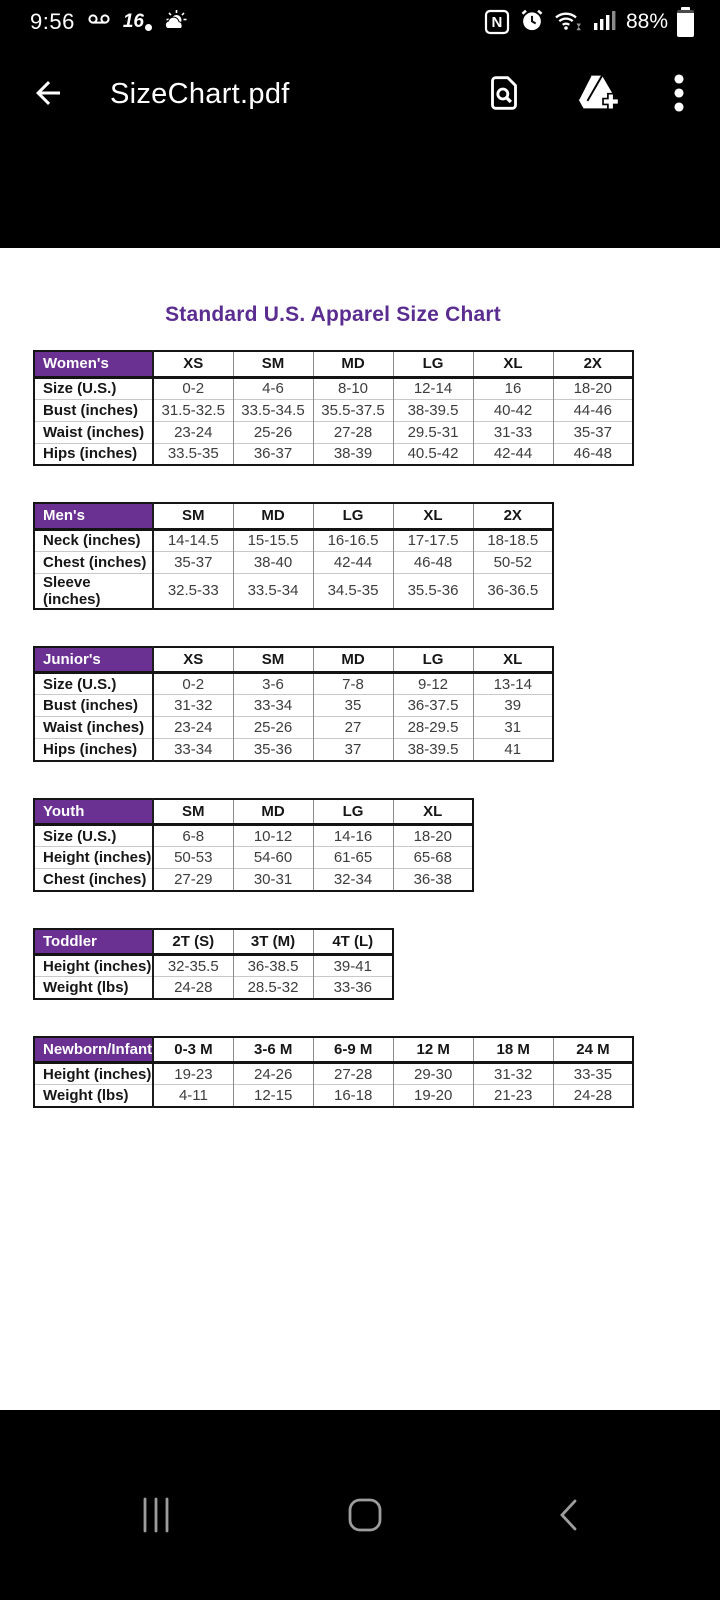 This screenshot has width=720, height=1600. Describe the element at coordinates (272, 683) in the screenshot. I see `value-cell: 3-6` at that location.